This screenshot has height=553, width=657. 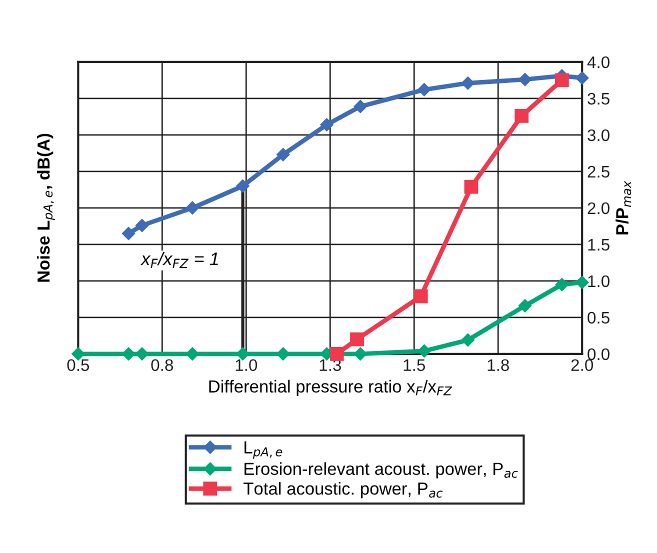 What do you see at coordinates (343, 490) in the screenshot?
I see `legend-label: Total acoustic. power, P$_{ac}$` at bounding box center [343, 490].